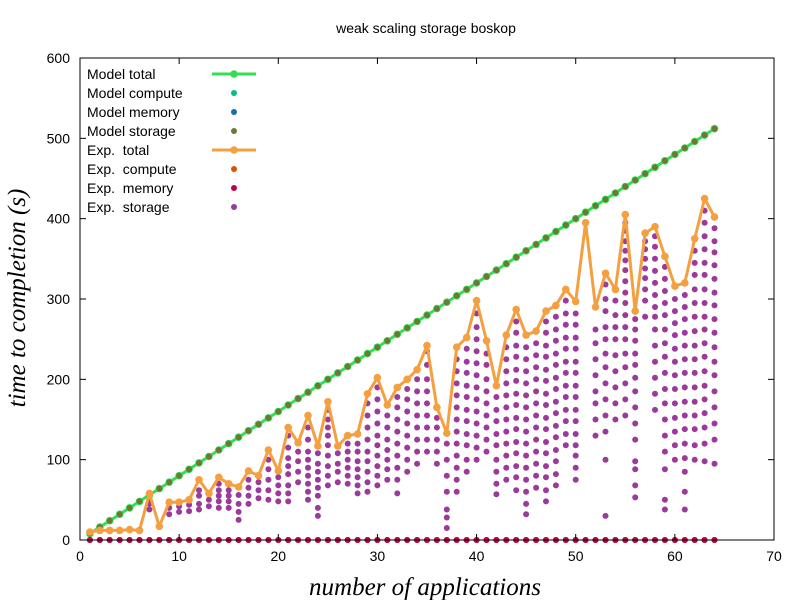  What do you see at coordinates (17, 298) in the screenshot?
I see `y-axis-label: time to completion (s)` at bounding box center [17, 298].